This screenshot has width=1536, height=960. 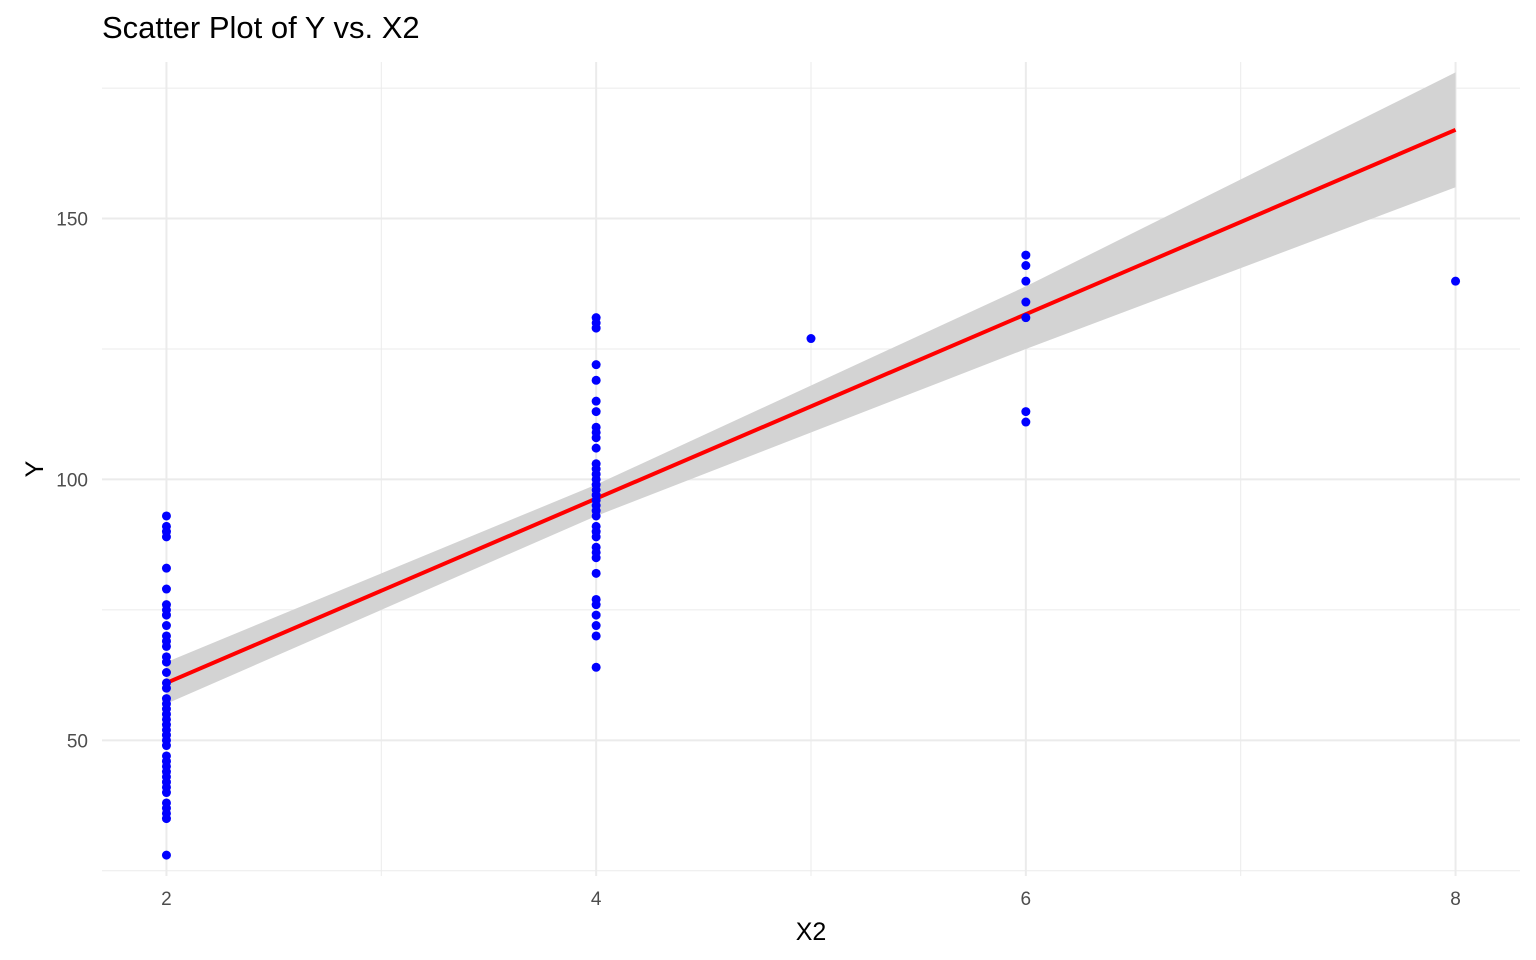 I want to click on x-axis-title: X2, so click(x=811, y=932).